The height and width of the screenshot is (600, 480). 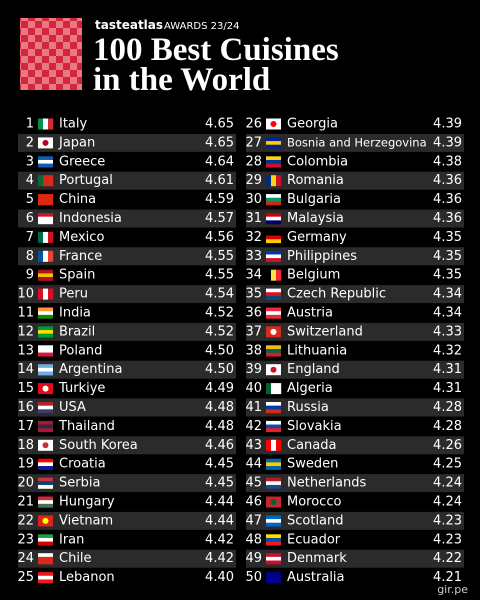 What do you see at coordinates (25, 369) in the screenshot?
I see `rank: 14` at bounding box center [25, 369].